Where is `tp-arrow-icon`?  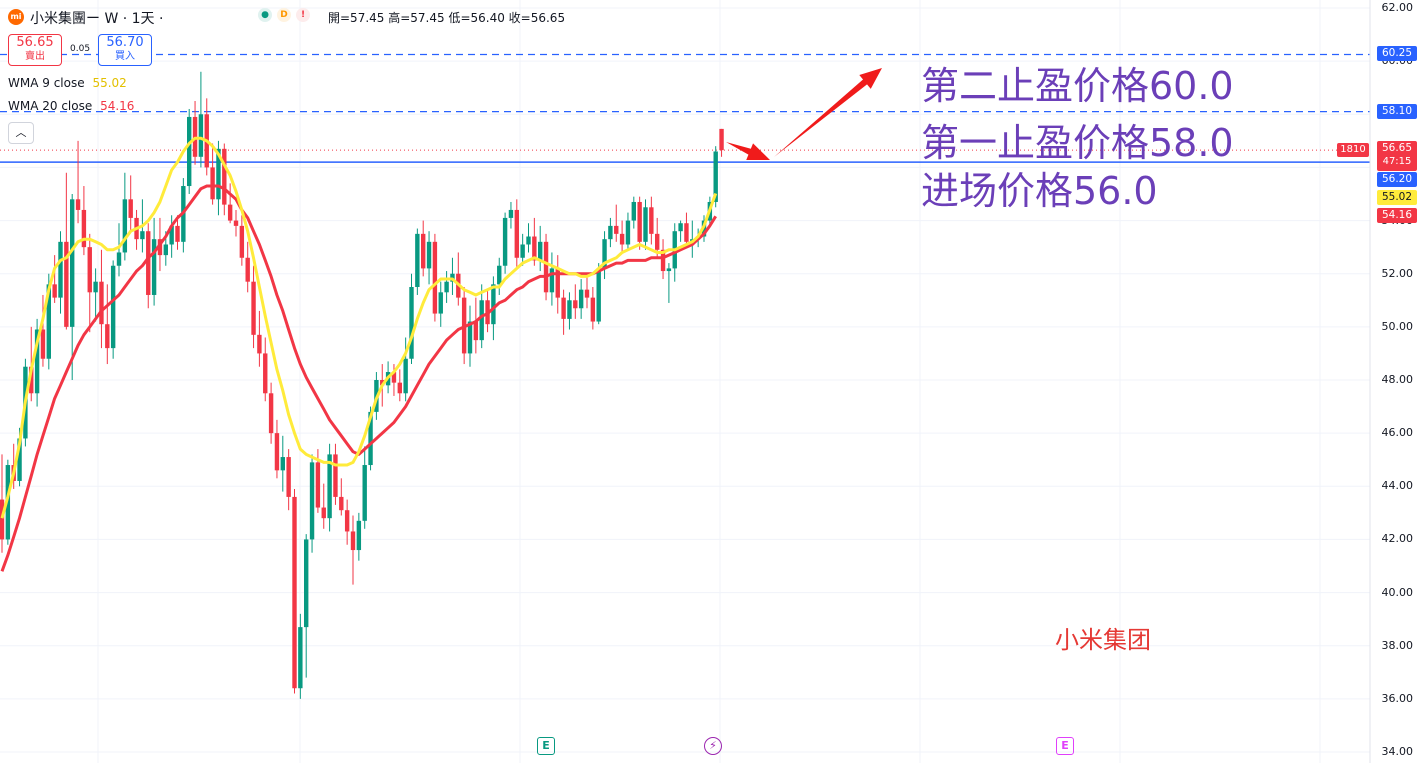 tp-arrow-icon is located at coordinates (828, 112).